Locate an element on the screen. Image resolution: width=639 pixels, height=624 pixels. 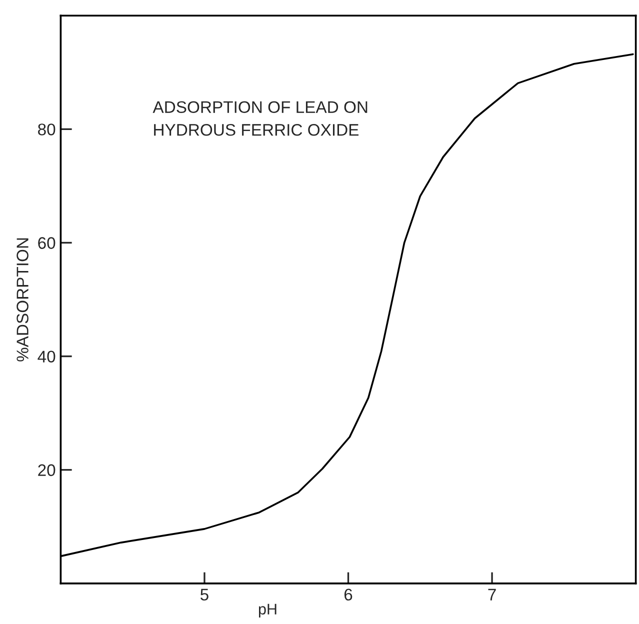
y-tick-label: 20 is located at coordinates (47, 470).